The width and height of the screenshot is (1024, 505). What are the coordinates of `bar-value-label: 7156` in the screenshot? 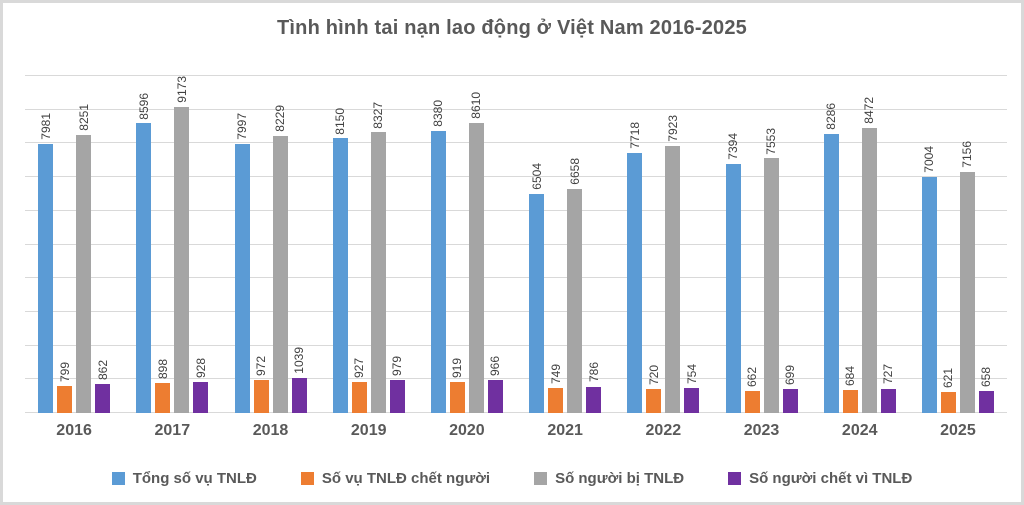 It's located at (967, 154).